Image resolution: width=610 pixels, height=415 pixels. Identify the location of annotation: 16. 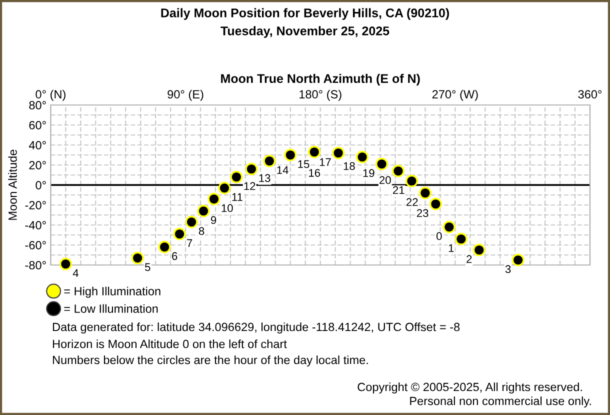
(314, 172).